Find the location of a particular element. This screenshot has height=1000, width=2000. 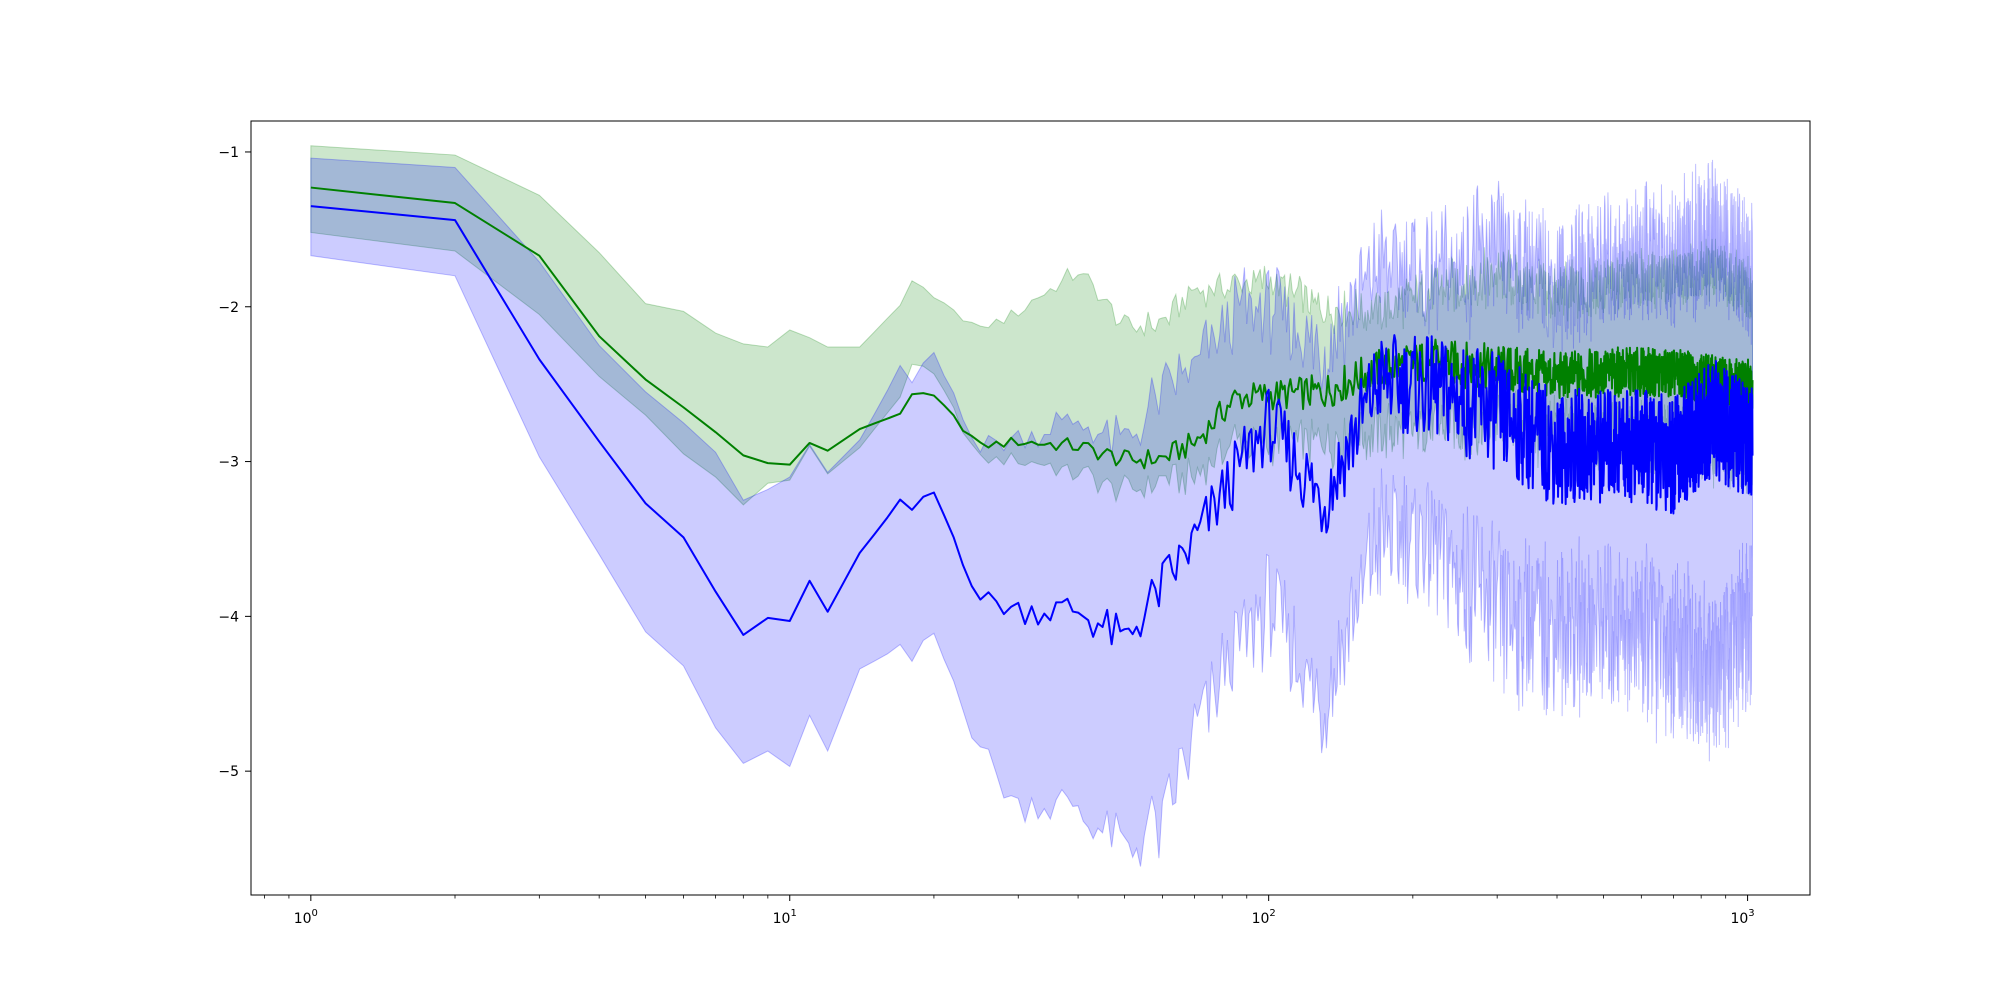

y-tick-label: −2 is located at coordinates (228, 308).